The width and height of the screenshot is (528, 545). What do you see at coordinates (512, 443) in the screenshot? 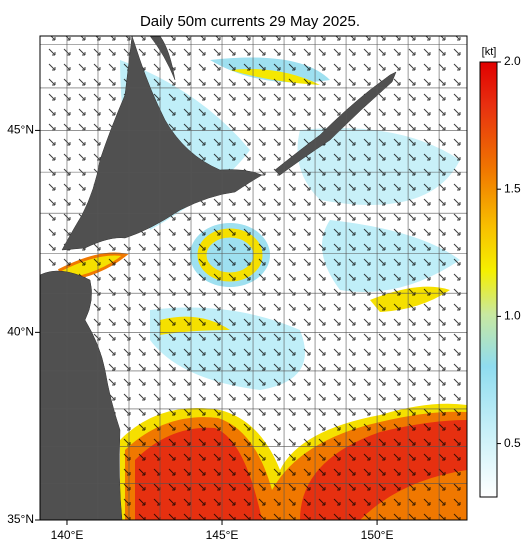
I see `colorbar-tick-label: 0.5` at bounding box center [512, 443].